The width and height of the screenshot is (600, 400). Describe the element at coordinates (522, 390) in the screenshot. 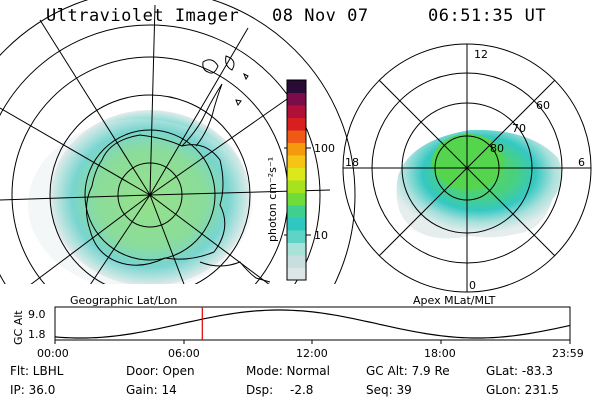

I see `info-glon: GLon: 231.5` at that location.